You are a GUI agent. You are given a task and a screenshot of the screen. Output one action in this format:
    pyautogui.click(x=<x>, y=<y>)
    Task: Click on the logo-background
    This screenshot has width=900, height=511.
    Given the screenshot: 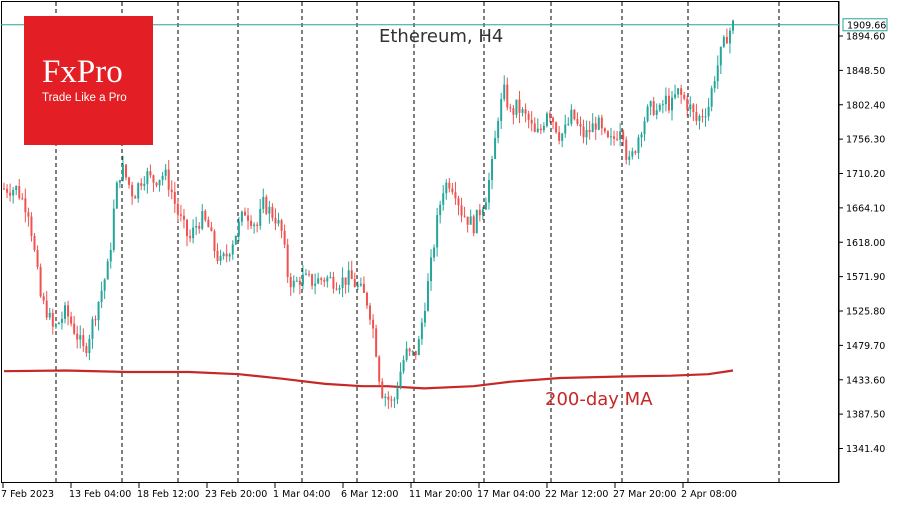 What is the action you would take?
    pyautogui.click(x=88, y=80)
    